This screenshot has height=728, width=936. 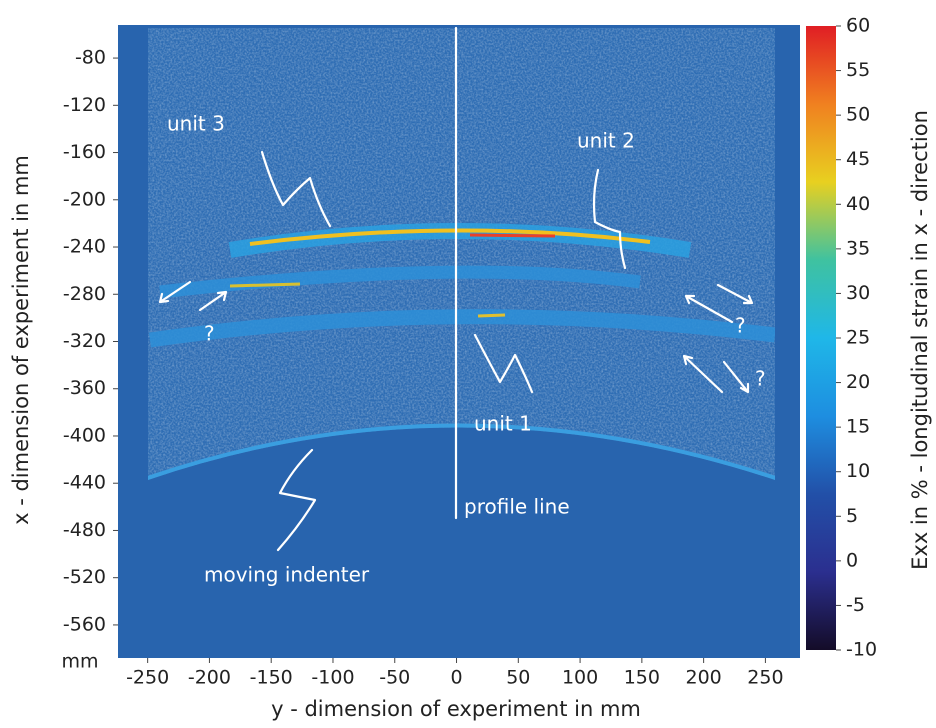 I want to click on colorbar-tick-label: -5, so click(x=855, y=605).